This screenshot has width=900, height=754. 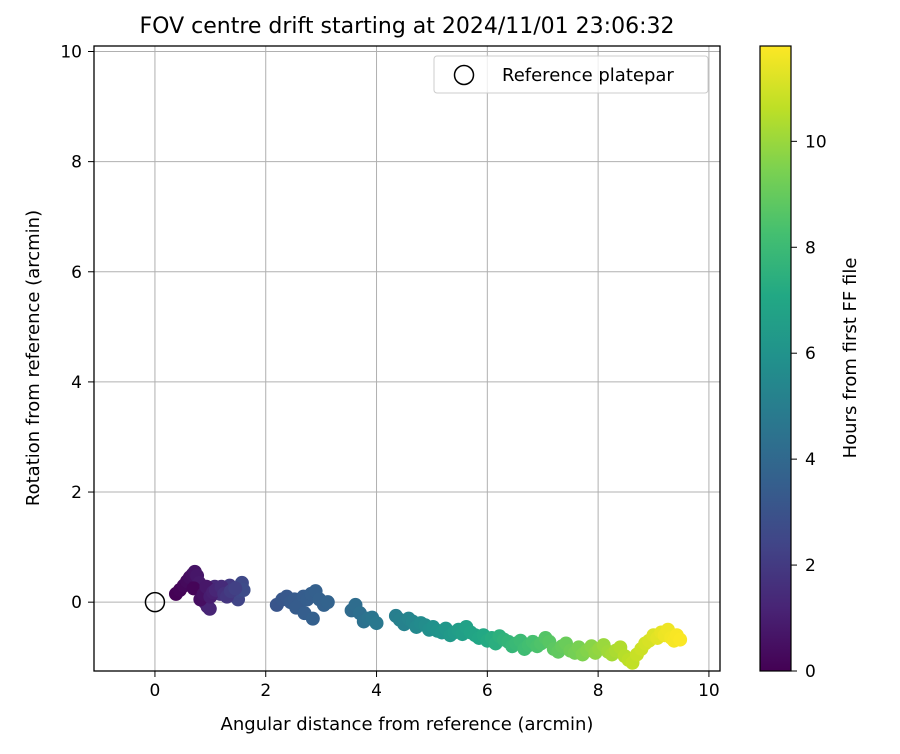 I want to click on y-axis-label: Rotation from reference (arcmin), so click(x=33, y=358).